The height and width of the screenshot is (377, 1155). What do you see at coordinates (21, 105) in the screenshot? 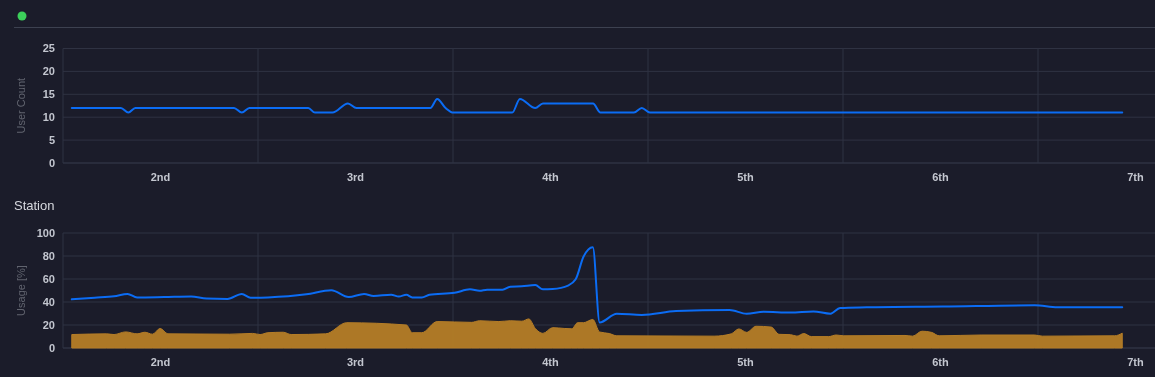
I see `y-axis-title: User Count` at bounding box center [21, 105].